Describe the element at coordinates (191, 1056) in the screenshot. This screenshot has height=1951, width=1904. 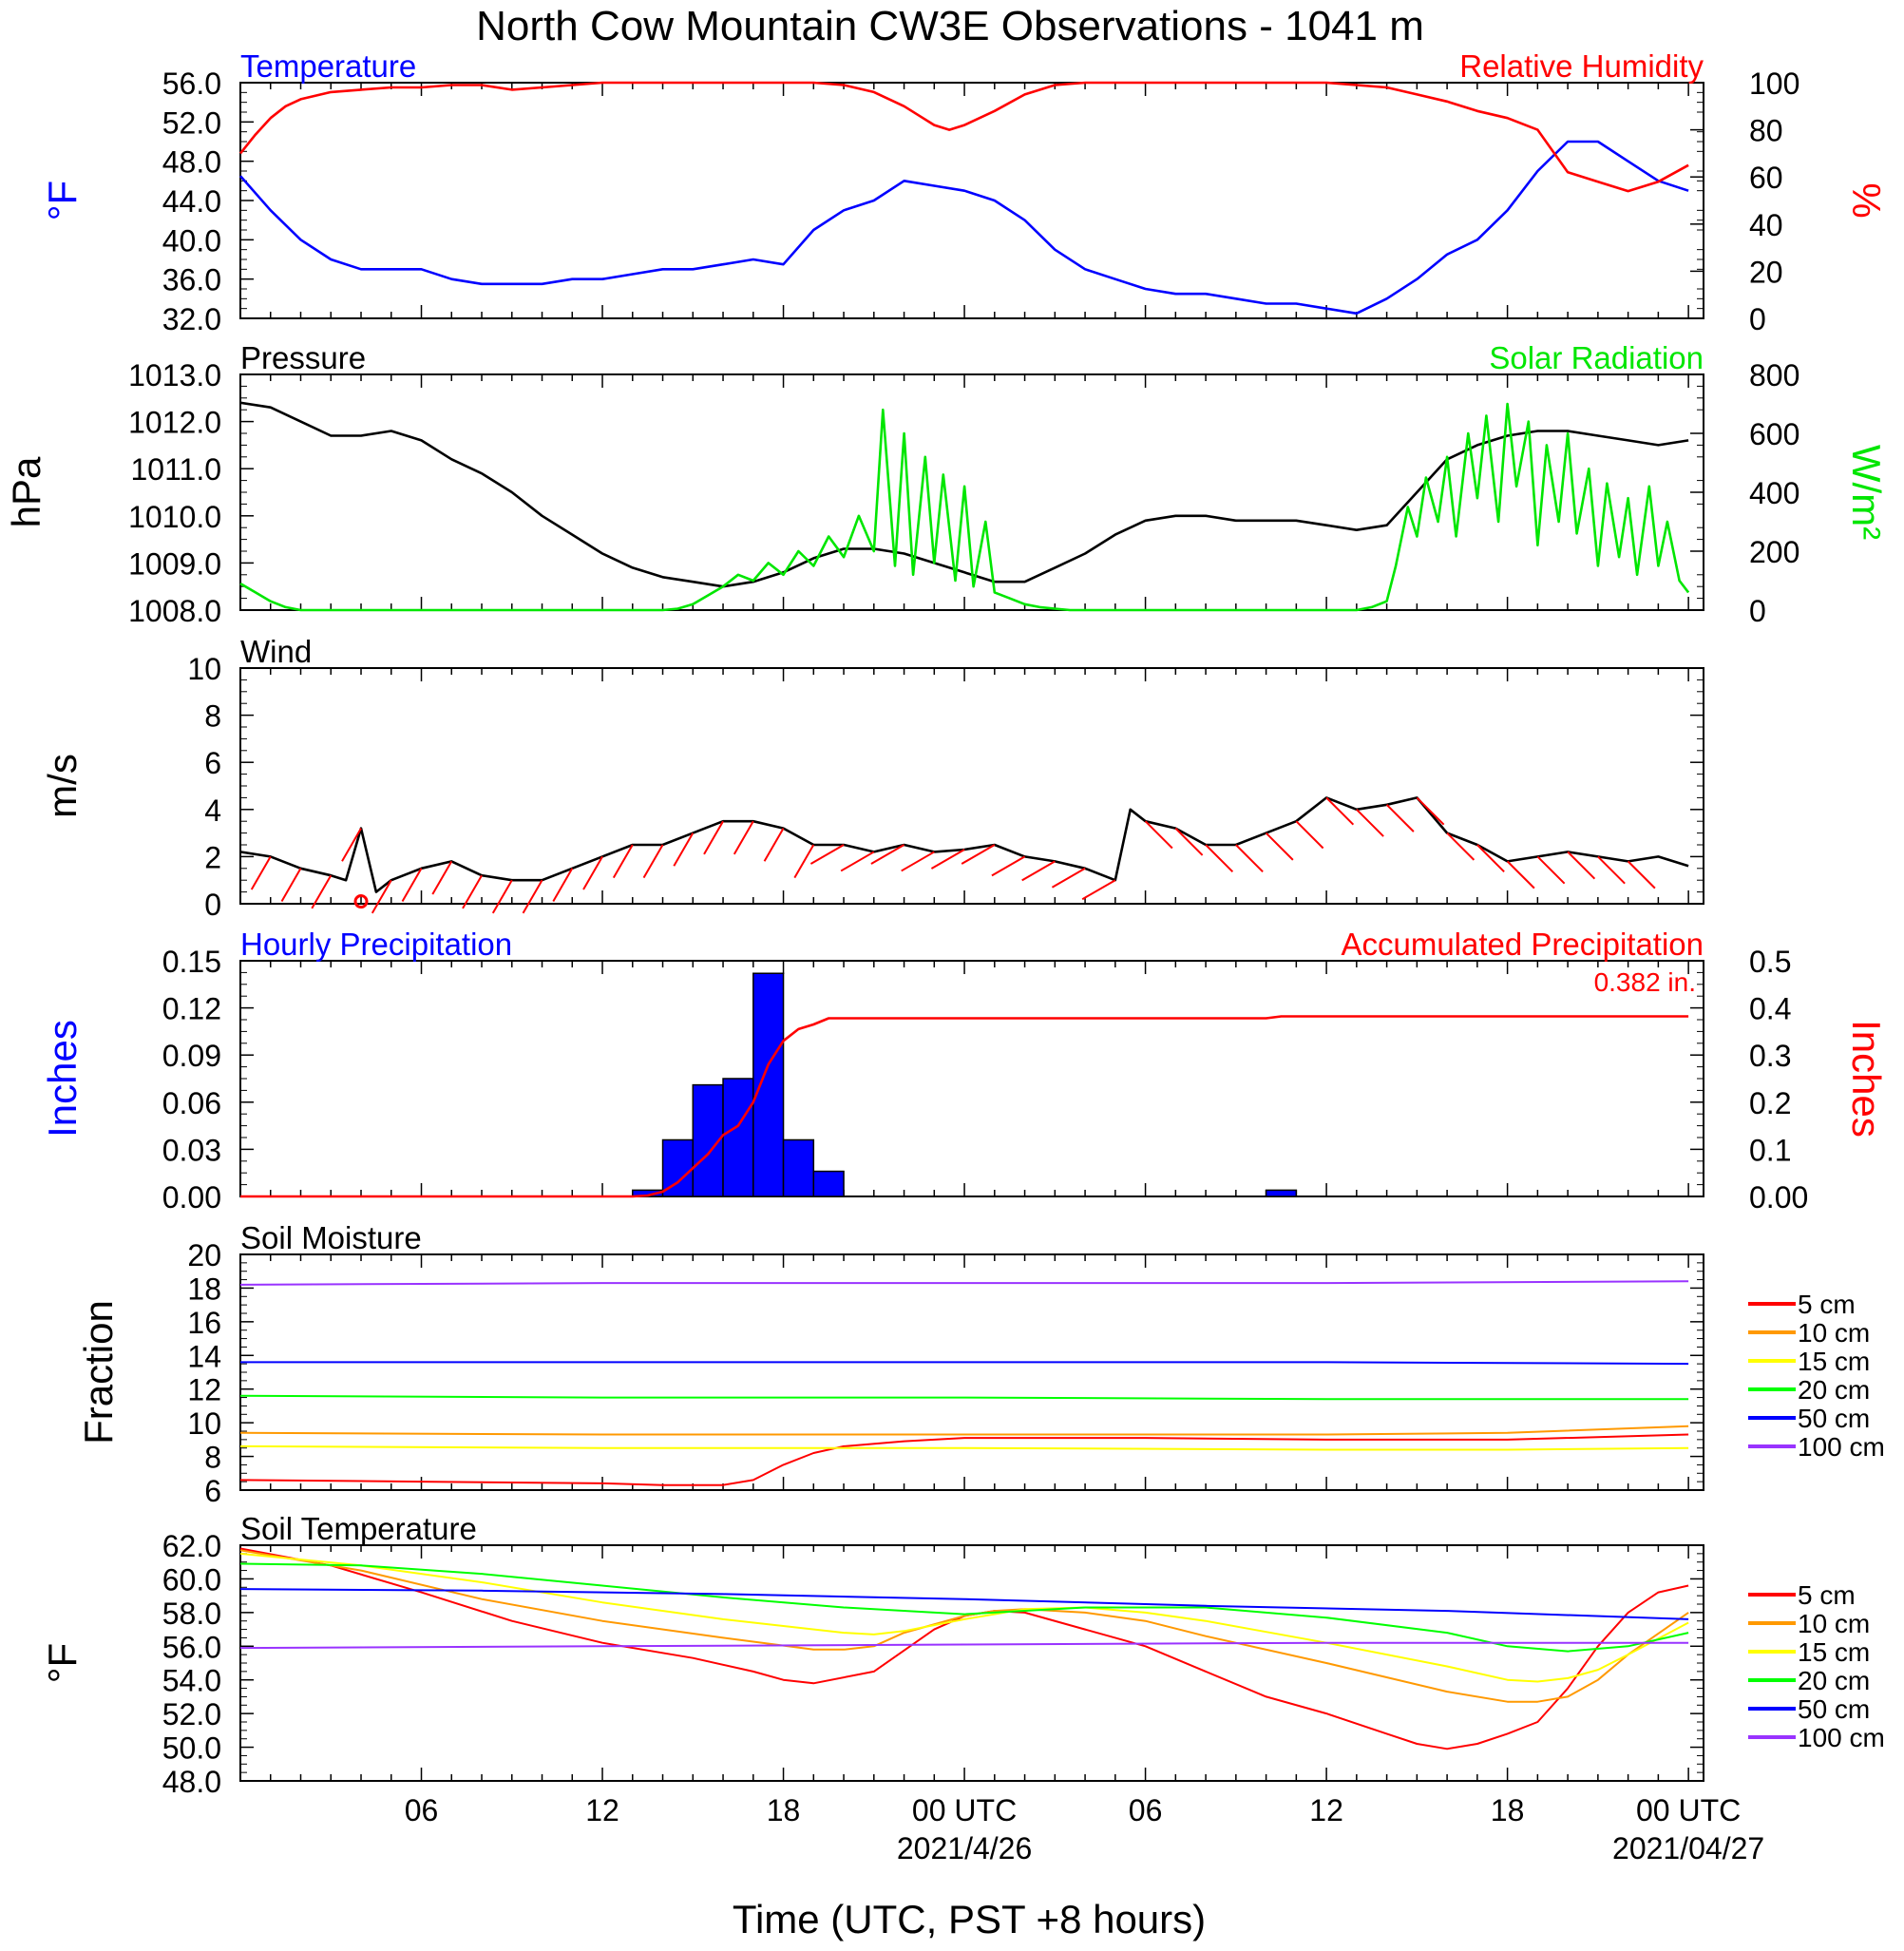
I see `precip-y-tick-label-left: 0.09` at that location.